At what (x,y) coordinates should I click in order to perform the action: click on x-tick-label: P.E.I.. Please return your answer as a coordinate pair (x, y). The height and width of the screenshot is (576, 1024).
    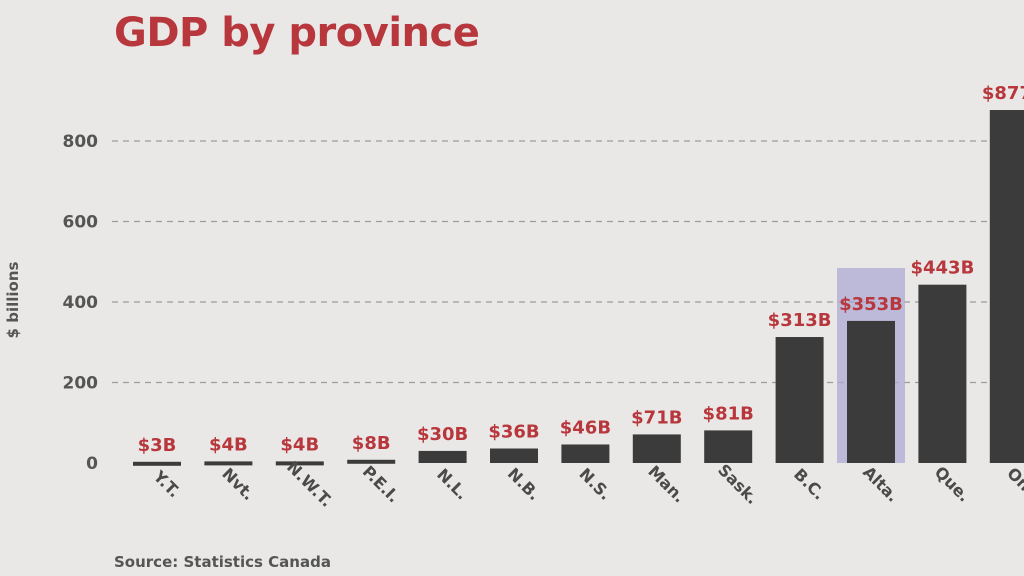
    Looking at the image, I should click on (381, 484).